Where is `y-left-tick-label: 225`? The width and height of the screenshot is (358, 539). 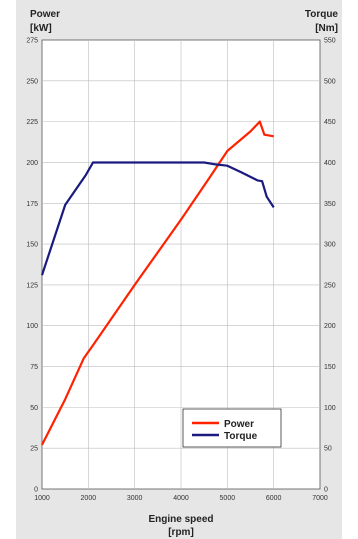 y-left-tick-label: 225 is located at coordinates (32, 122).